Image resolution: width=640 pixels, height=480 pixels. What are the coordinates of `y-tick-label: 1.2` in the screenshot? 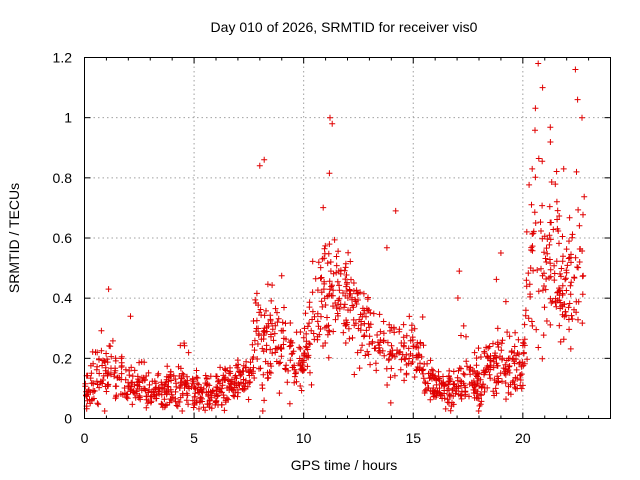 It's located at (63, 58).